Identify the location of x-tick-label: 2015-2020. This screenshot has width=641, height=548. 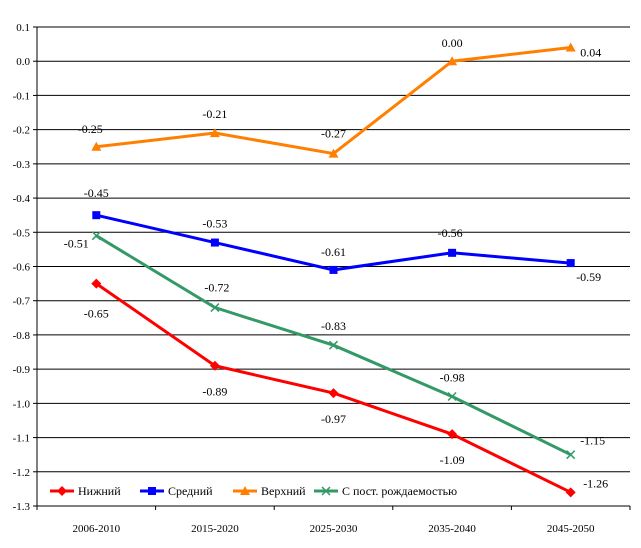
(215, 529).